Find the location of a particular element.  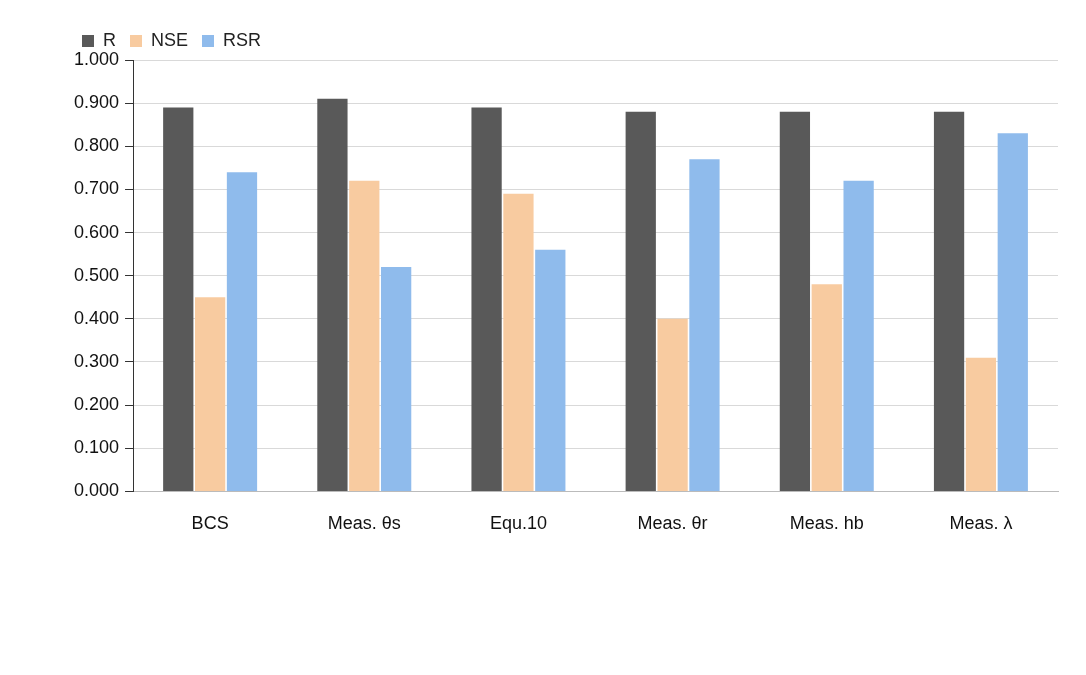

y-tick-label: 0.300 is located at coordinates (97, 360).